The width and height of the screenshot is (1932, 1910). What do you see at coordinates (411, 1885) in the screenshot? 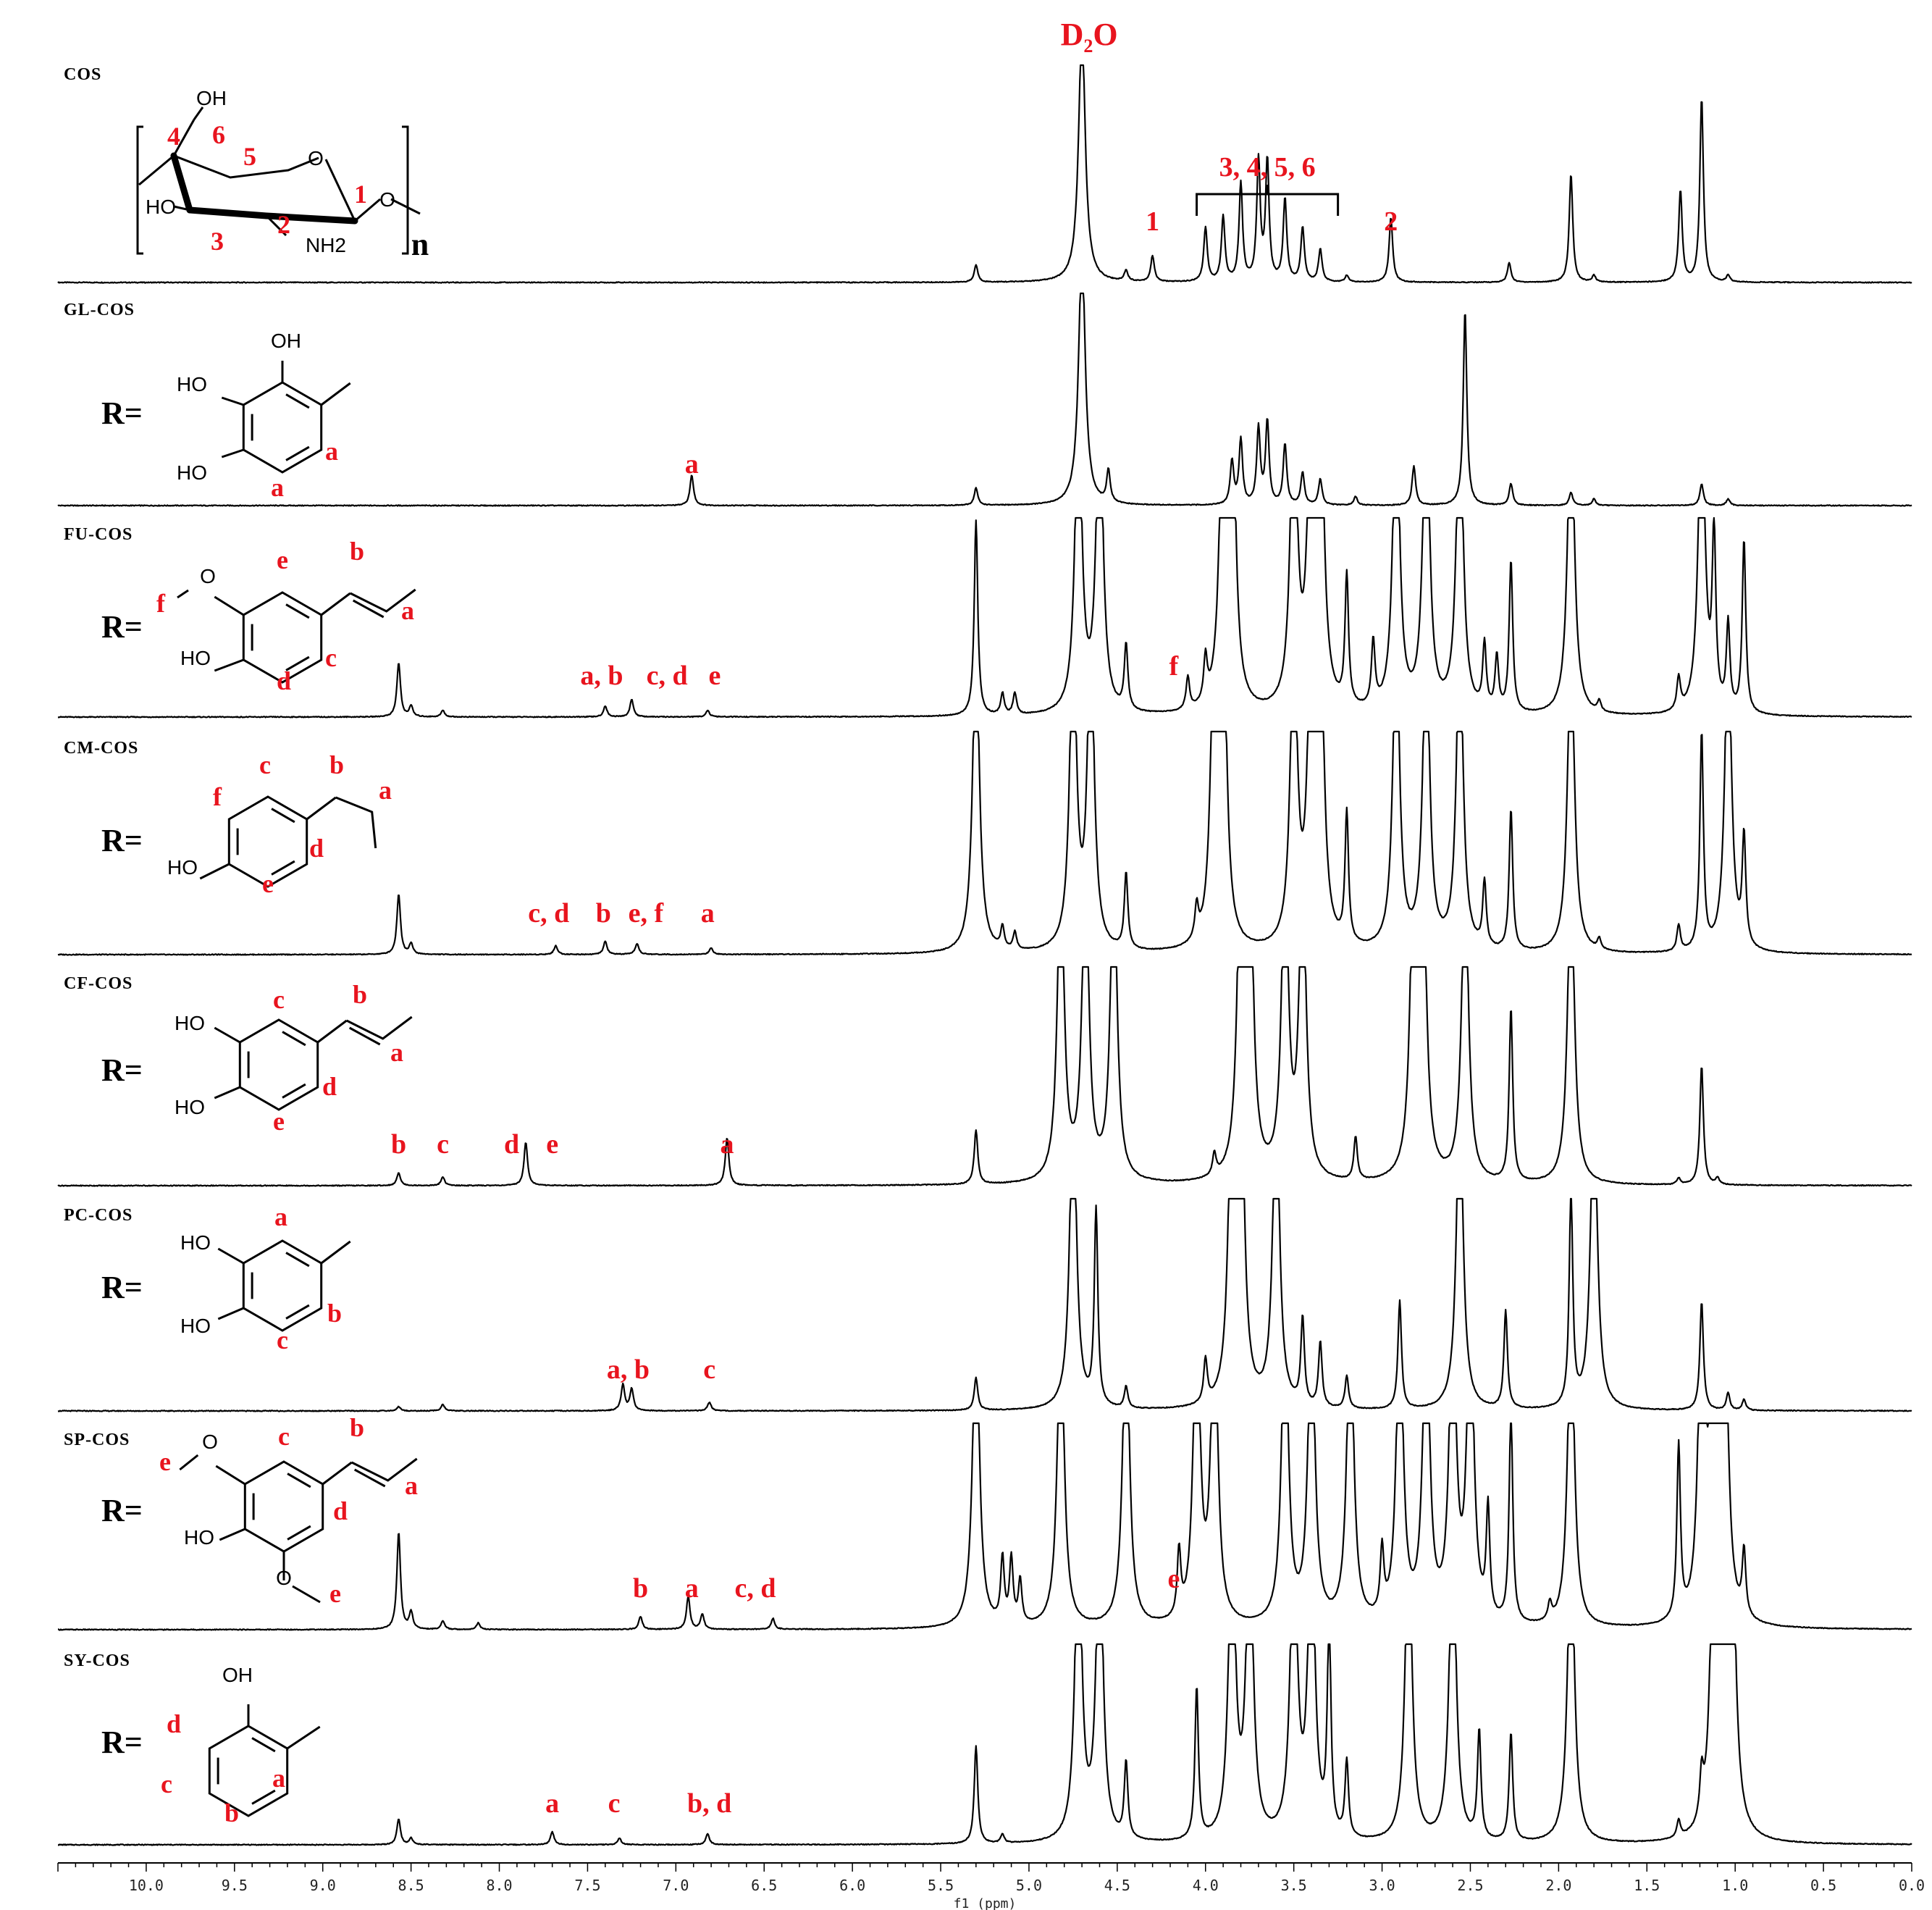
I see `tick-label: 8.5` at bounding box center [411, 1885].